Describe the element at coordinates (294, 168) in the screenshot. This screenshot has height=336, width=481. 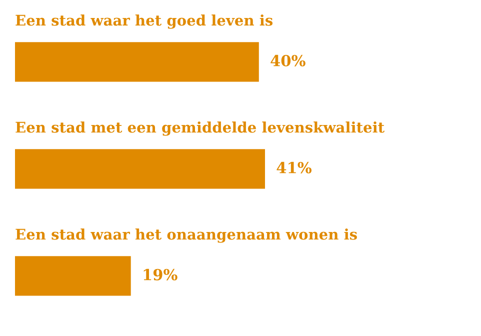
I see `data-label: 41%` at that location.